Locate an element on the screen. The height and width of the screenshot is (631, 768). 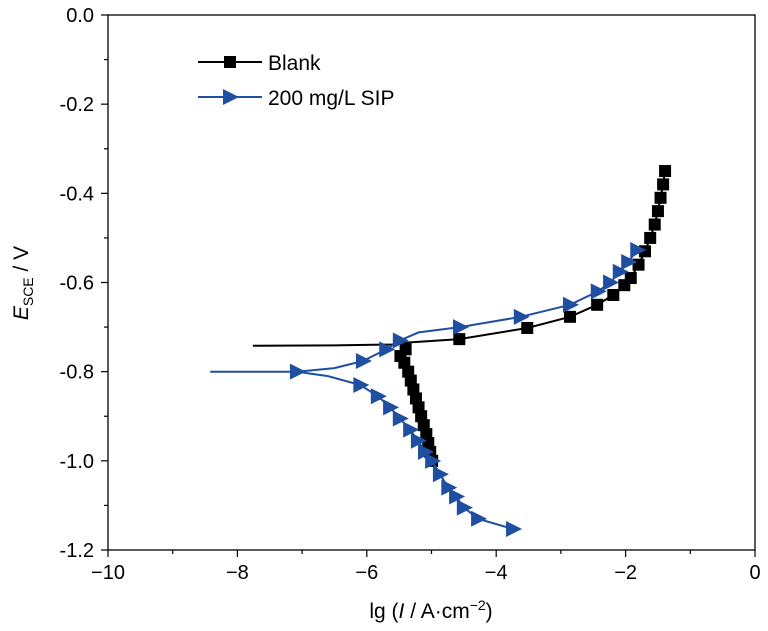
x-tick-label: −8 is located at coordinates (237, 573).